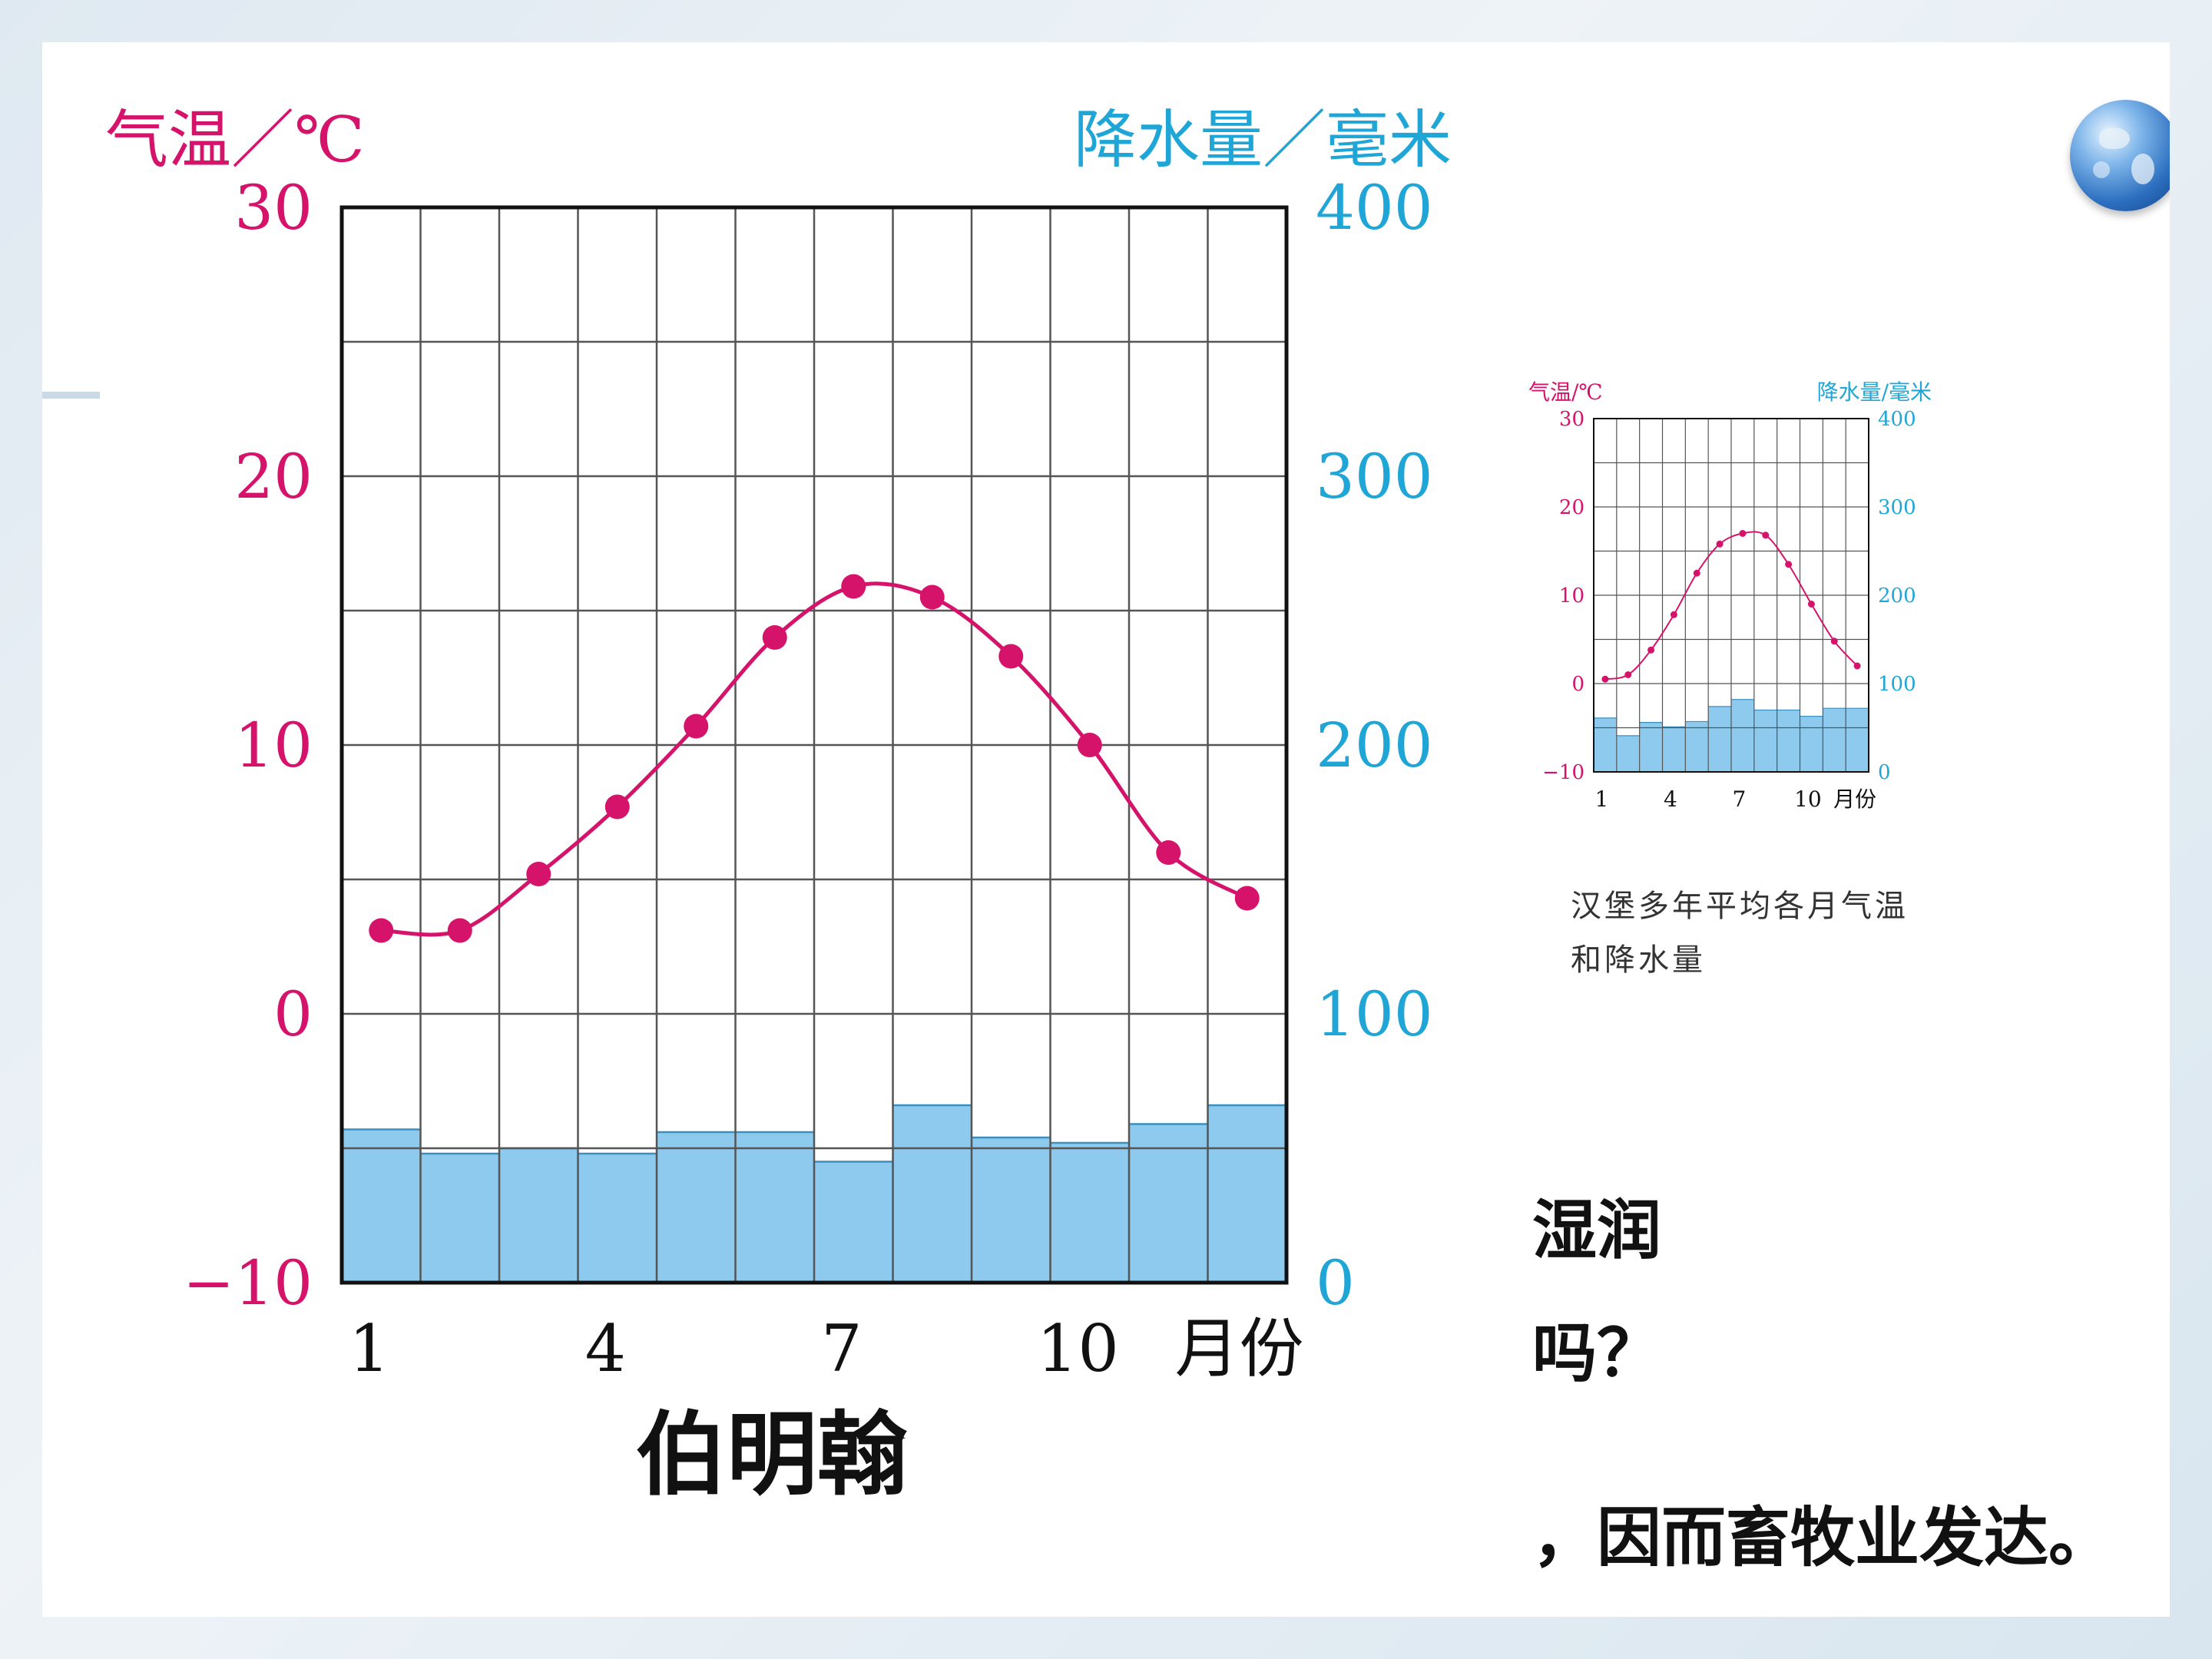 This screenshot has width=2212, height=1659. Describe the element at coordinates (1565, 392) in the screenshot. I see `temperature-axis-title: 气温/℃` at that location.